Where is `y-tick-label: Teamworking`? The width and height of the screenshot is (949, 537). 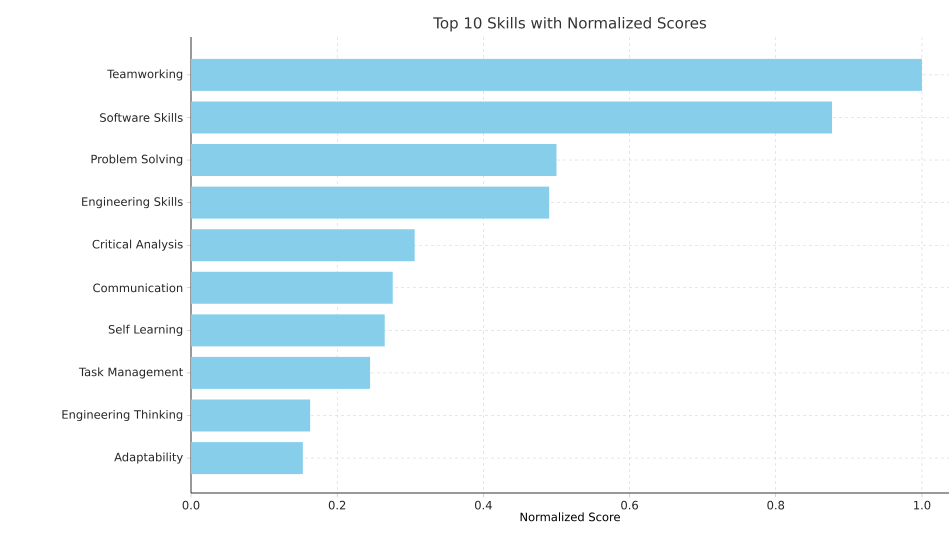
y-tick-label: Teamworking is located at coordinates (144, 74).